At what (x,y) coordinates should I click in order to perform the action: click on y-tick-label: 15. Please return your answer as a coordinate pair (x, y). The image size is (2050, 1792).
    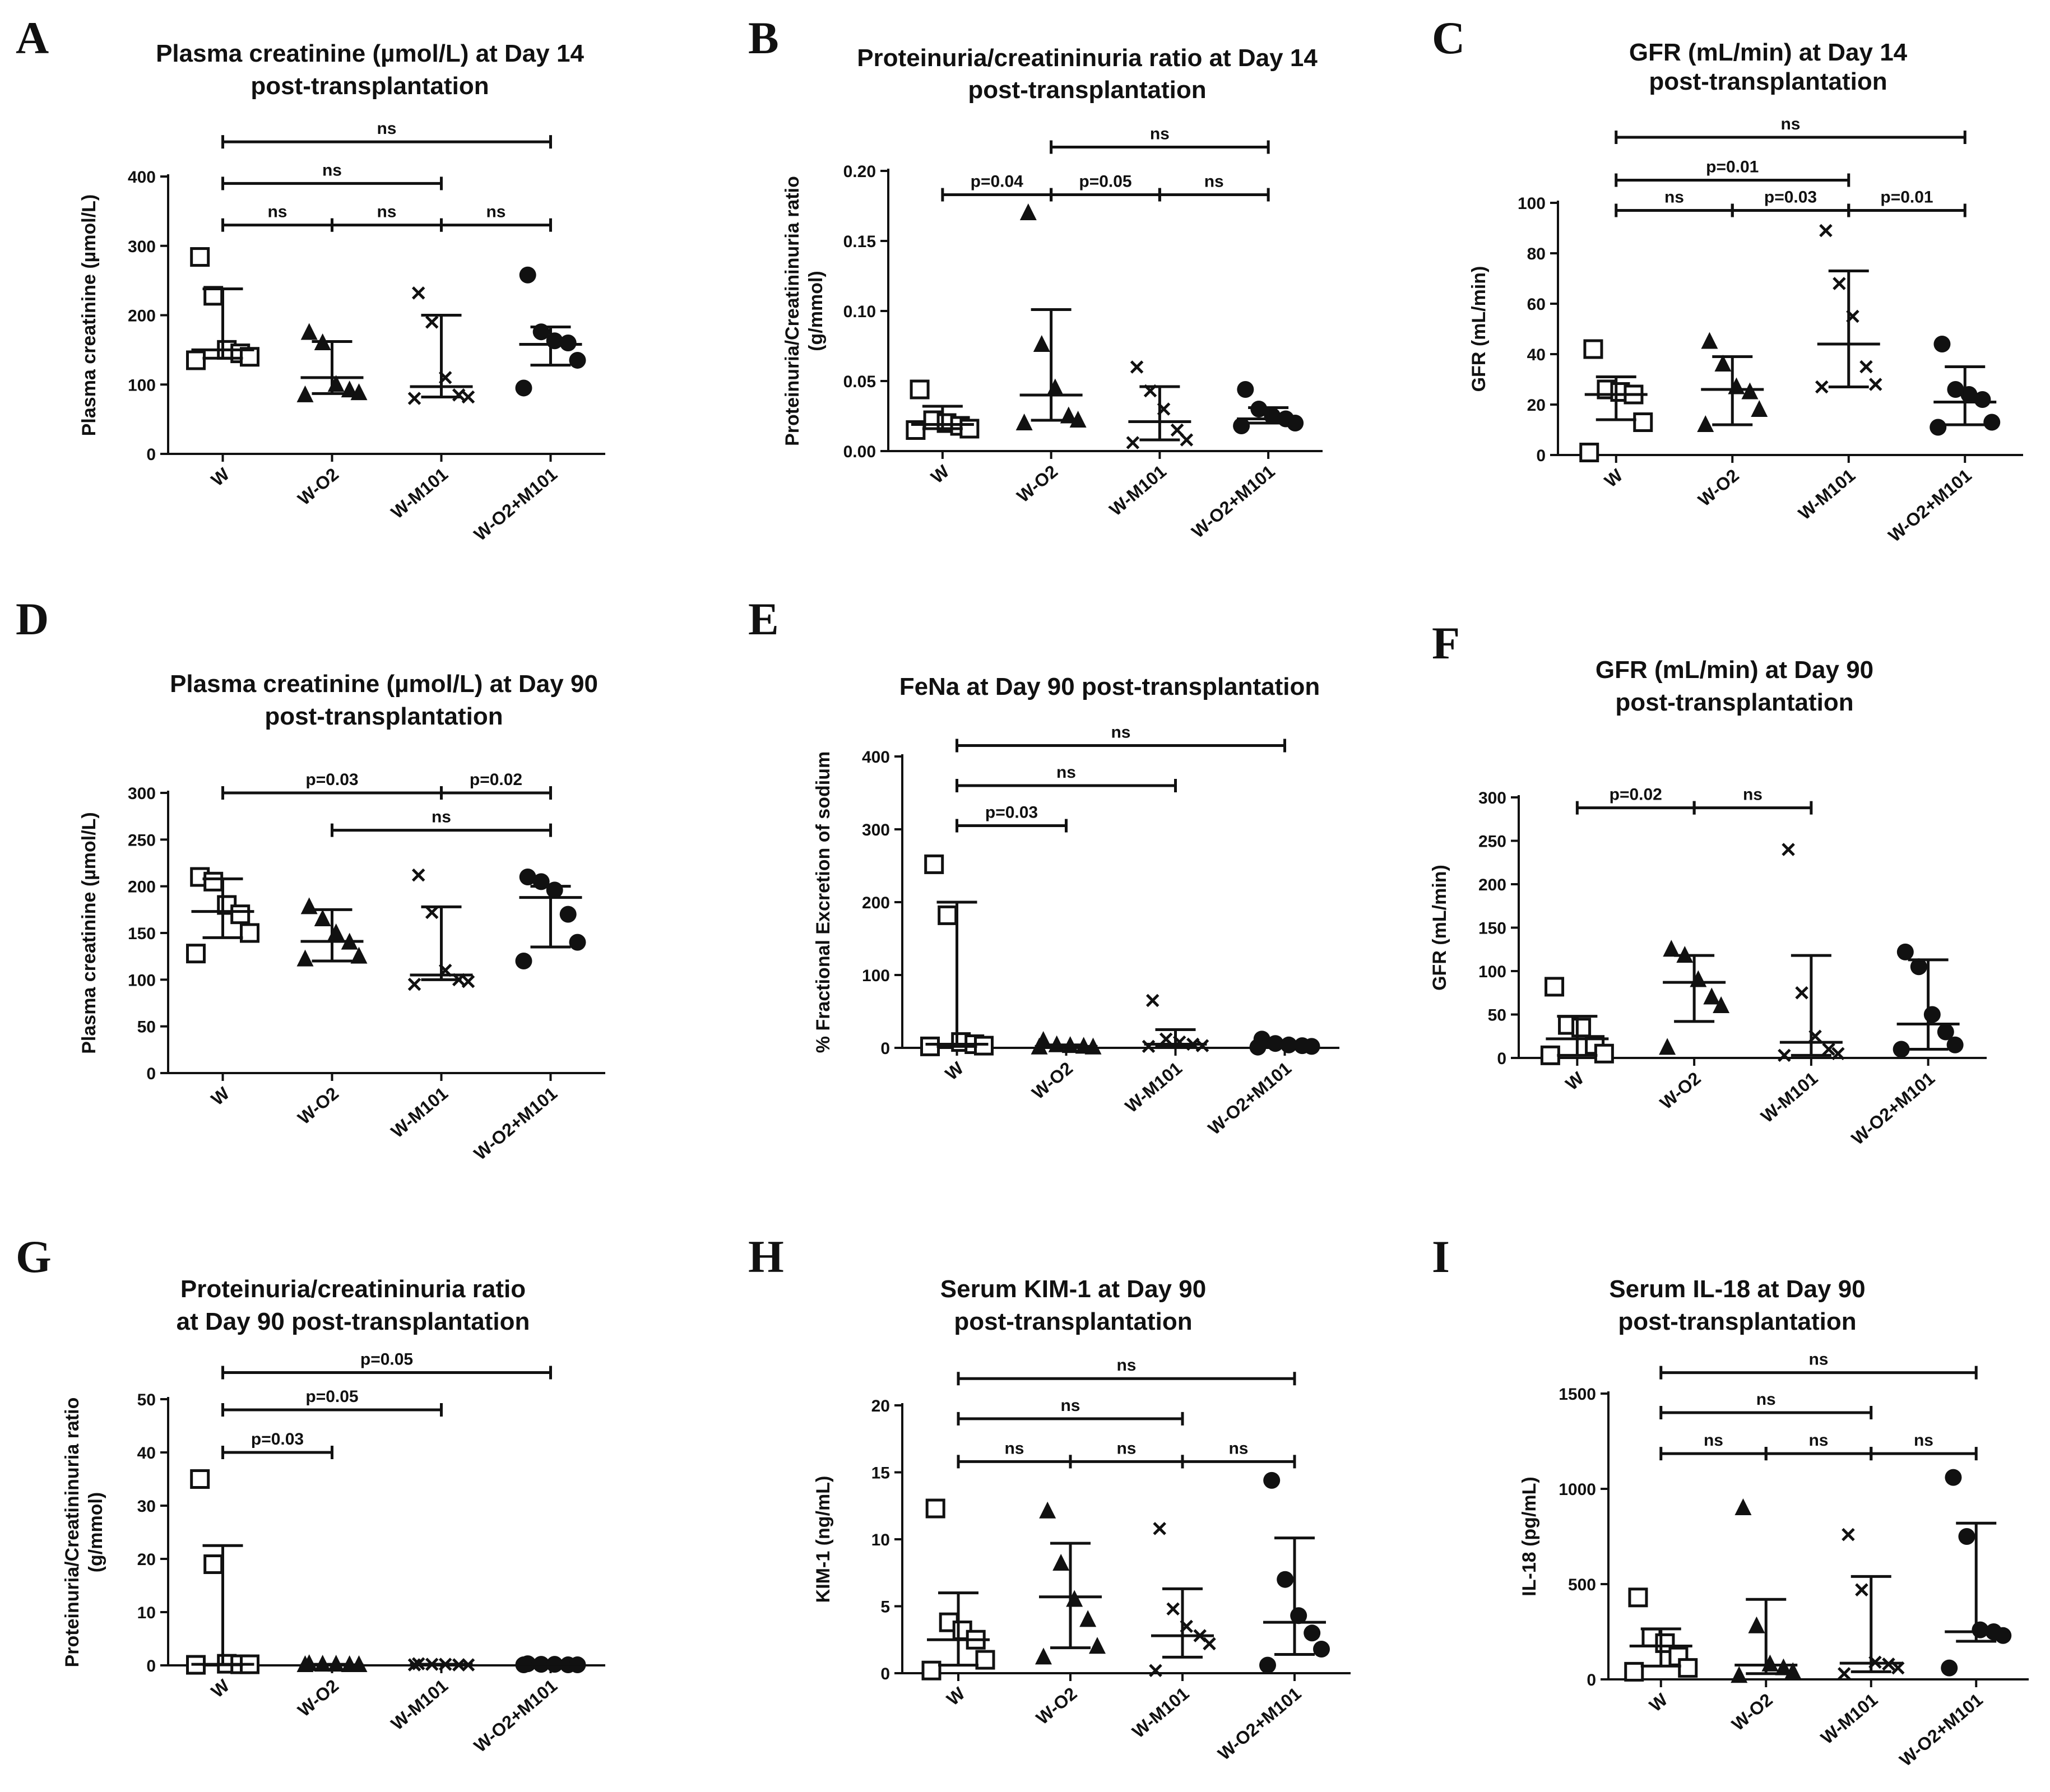
    Looking at the image, I should click on (880, 1473).